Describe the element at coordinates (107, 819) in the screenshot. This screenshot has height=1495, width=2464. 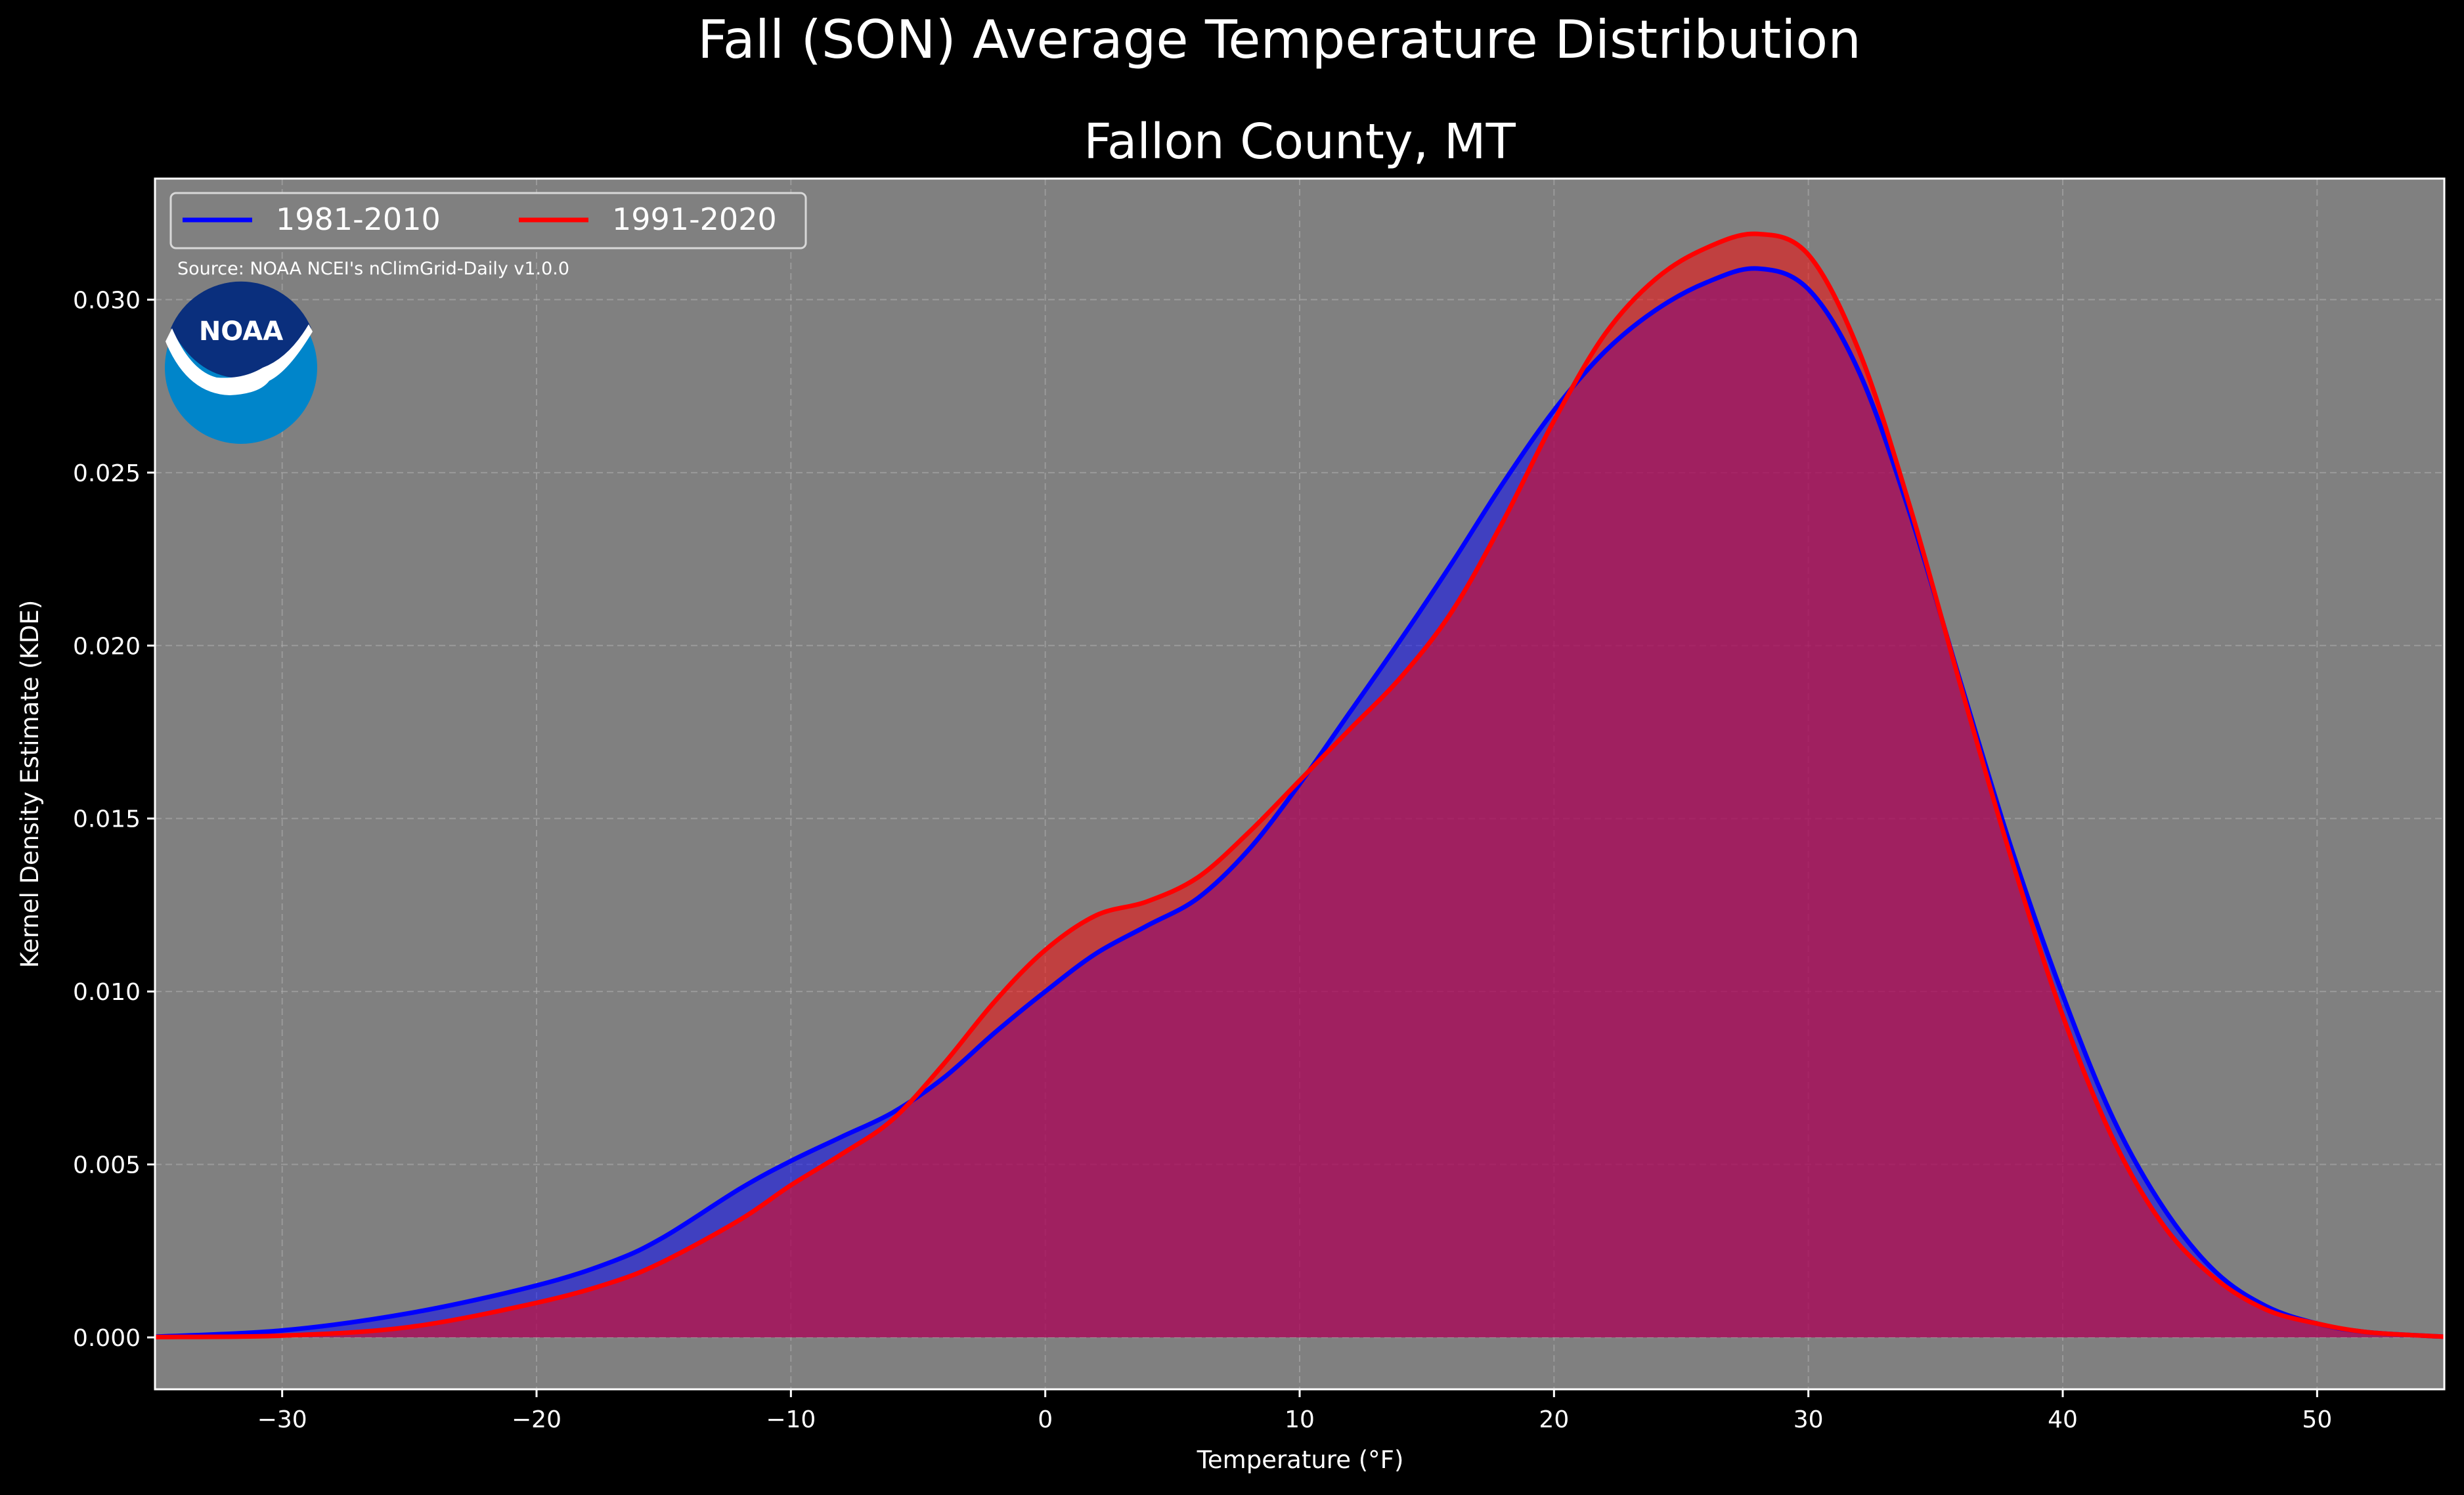
I see `y-tick-label: 0.015` at that location.